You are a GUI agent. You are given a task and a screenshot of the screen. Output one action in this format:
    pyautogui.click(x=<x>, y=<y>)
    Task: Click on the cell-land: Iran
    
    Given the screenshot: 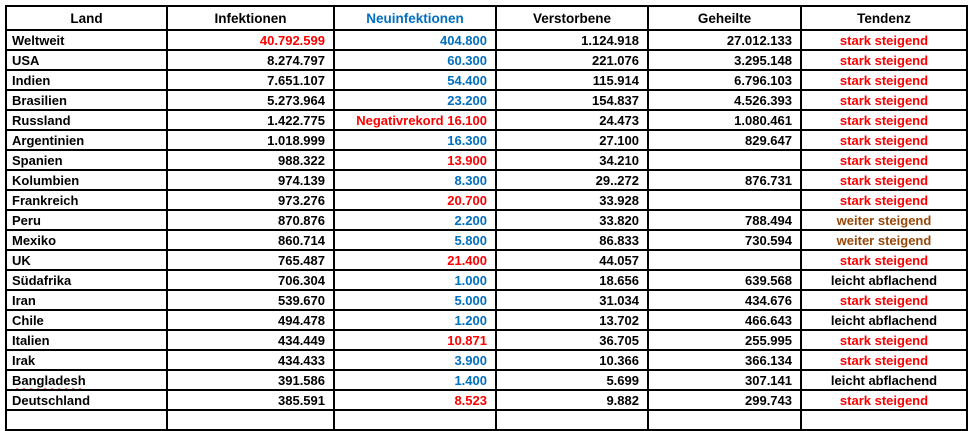 What is the action you would take?
    pyautogui.click(x=86, y=300)
    